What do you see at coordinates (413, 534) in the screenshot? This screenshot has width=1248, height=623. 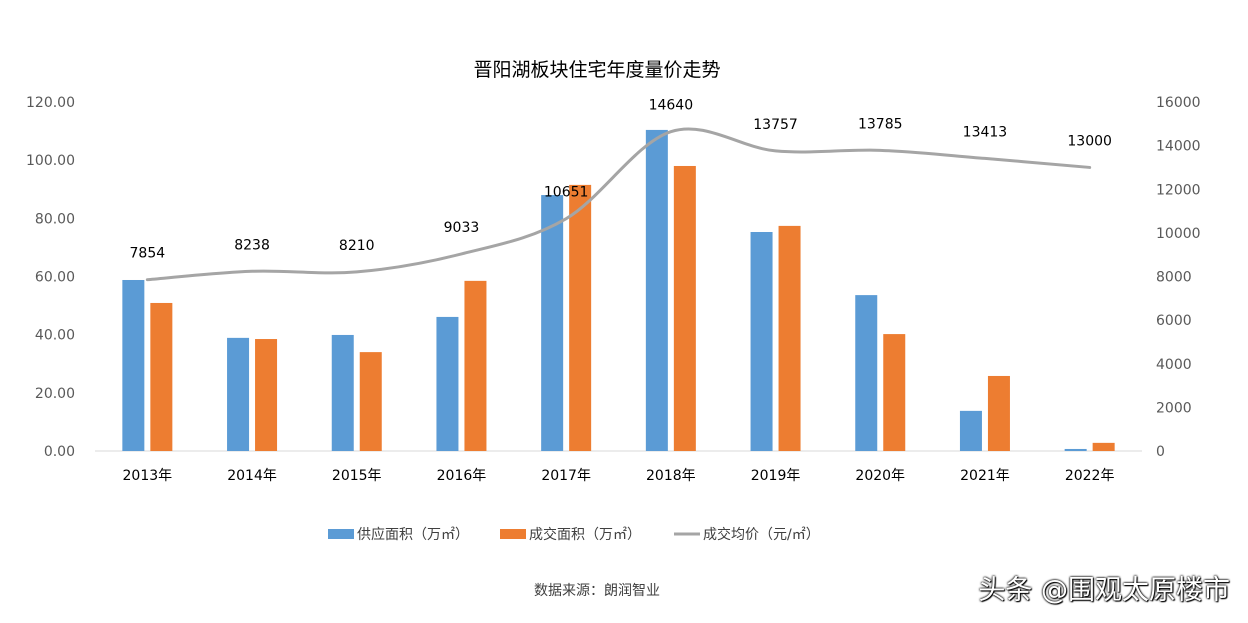 I see `legend-label: 供应面积（万㎡）` at bounding box center [413, 534].